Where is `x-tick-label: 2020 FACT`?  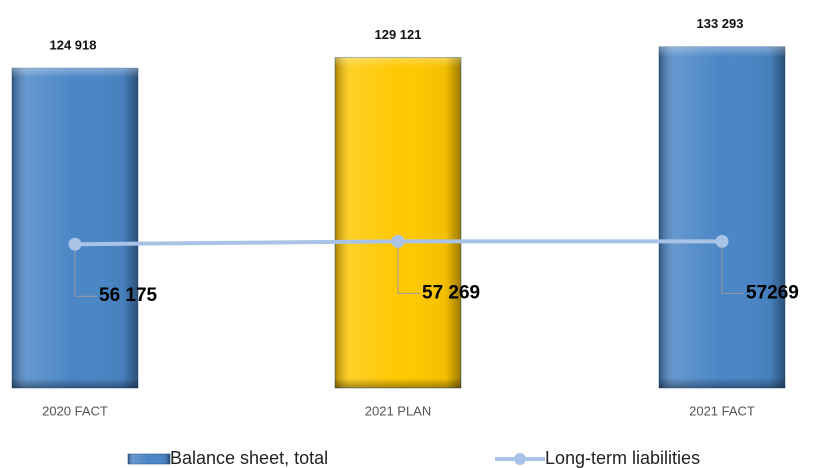 x-tick-label: 2020 FACT is located at coordinates (75, 410).